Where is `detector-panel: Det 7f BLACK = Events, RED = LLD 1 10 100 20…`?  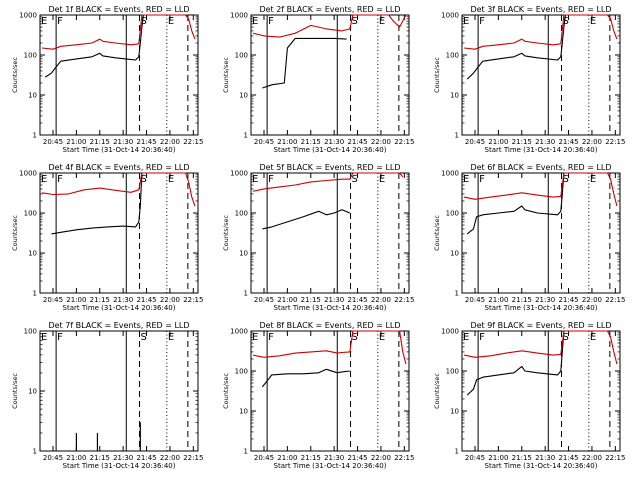 detector-panel: Det 7f BLACK = Events, RED = LLD 1 10 100 20… is located at coordinates (107, 395).